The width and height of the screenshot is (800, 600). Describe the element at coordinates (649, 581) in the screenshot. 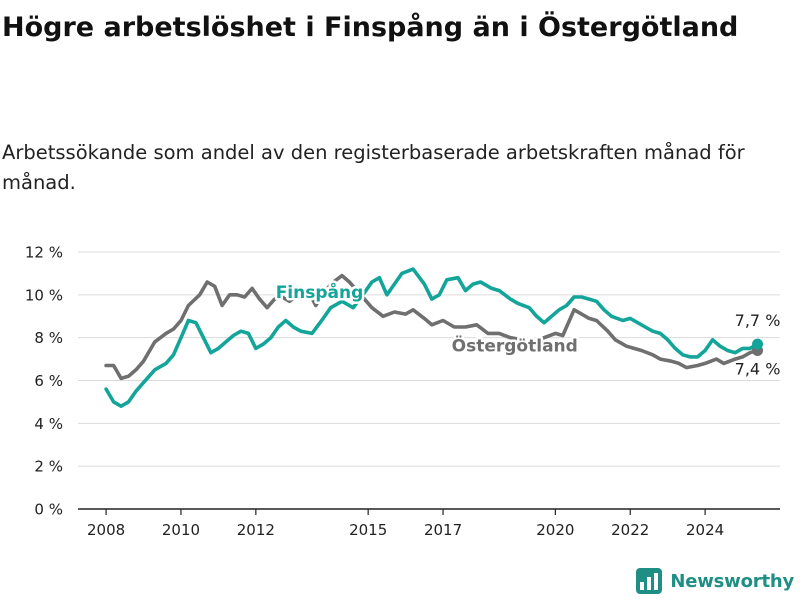

I see `bar-chart-icon` at that location.